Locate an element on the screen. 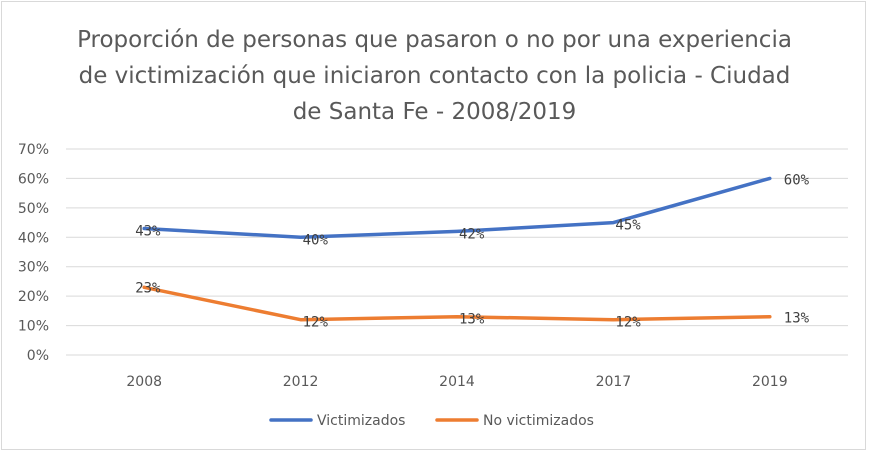 The image size is (869, 453). data-label: 42% is located at coordinates (472, 234).